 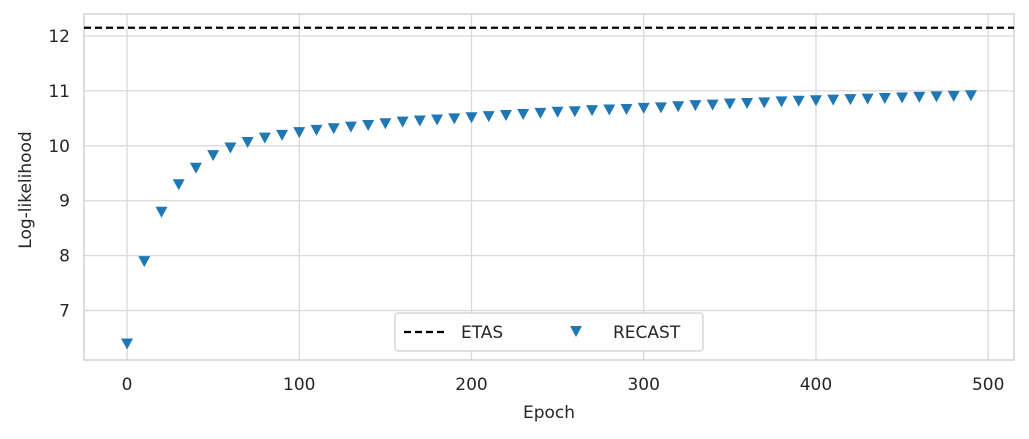 What do you see at coordinates (59, 147) in the screenshot?
I see `y-tick-label: 10` at bounding box center [59, 147].